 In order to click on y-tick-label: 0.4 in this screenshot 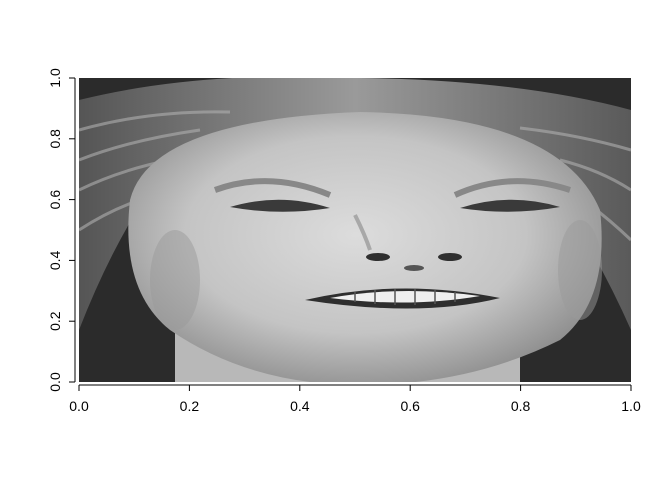, I will do `click(55, 260)`.